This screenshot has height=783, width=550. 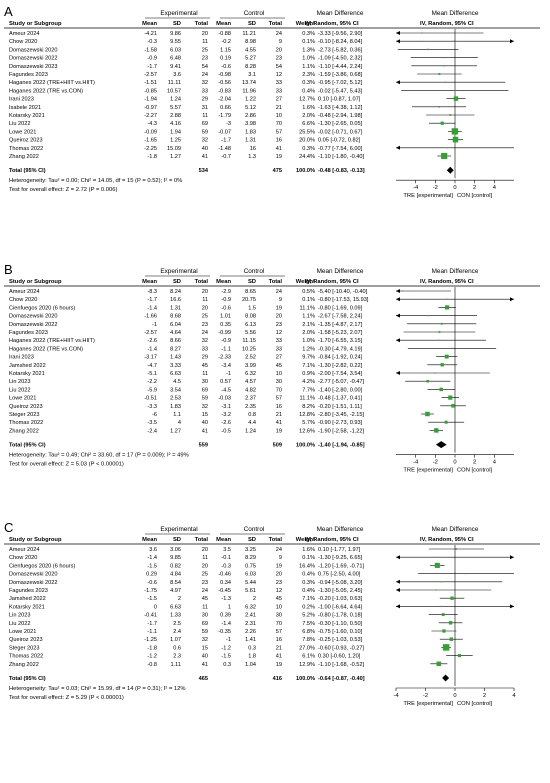 What do you see at coordinates (484, 696) in the screenshot?
I see `x-tick-label: 2` at bounding box center [484, 696].